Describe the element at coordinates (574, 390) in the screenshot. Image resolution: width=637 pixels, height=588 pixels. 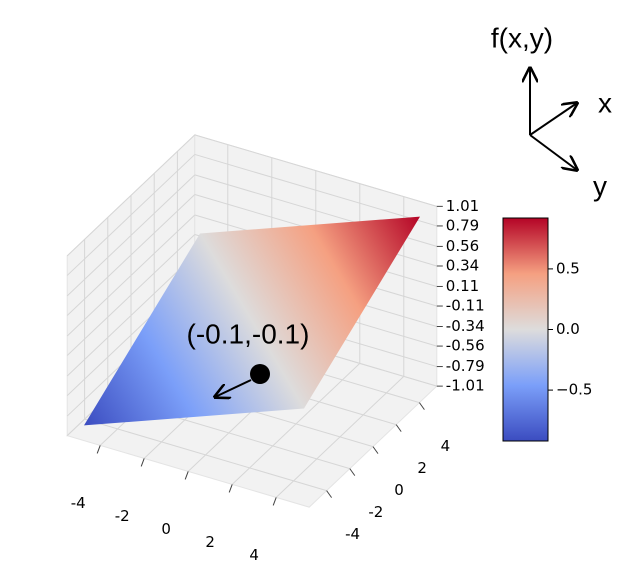
I see `colorbar-tick-label: −0.5` at that location.